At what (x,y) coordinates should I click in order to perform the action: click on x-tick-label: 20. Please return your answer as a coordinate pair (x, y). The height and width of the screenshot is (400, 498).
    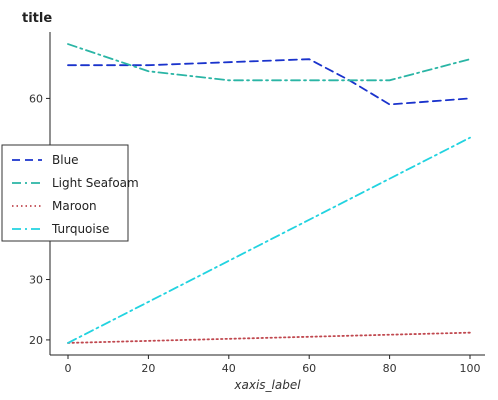
    Looking at the image, I should click on (148, 368).